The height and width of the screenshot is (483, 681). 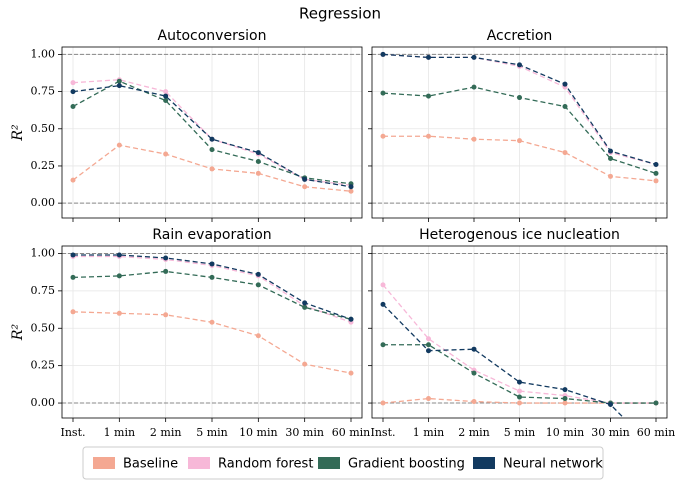 I want to click on panel-title: Heterogenous ice nucleation, so click(x=519, y=235).